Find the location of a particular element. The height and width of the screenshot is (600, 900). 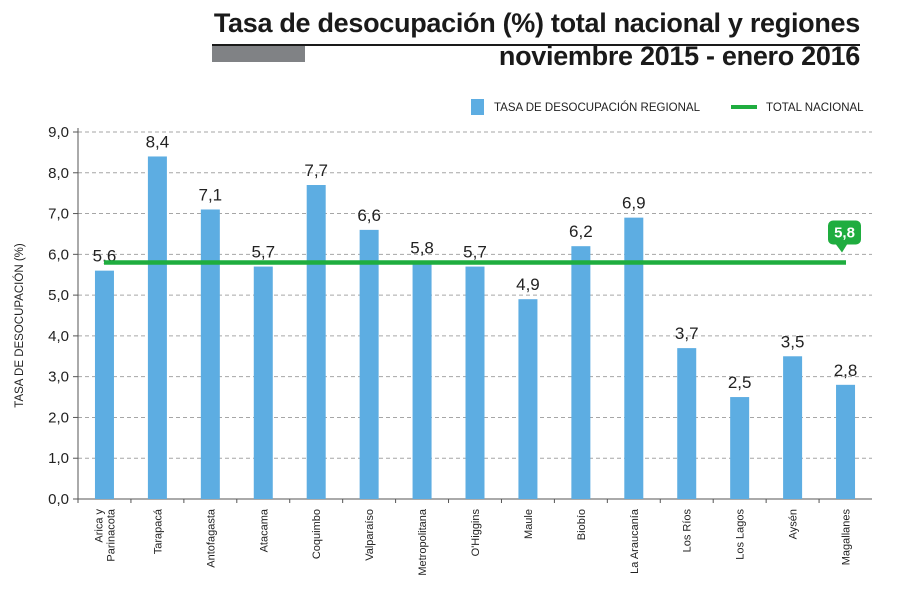

x-category-label: Antofagasta is located at coordinates (211, 538).